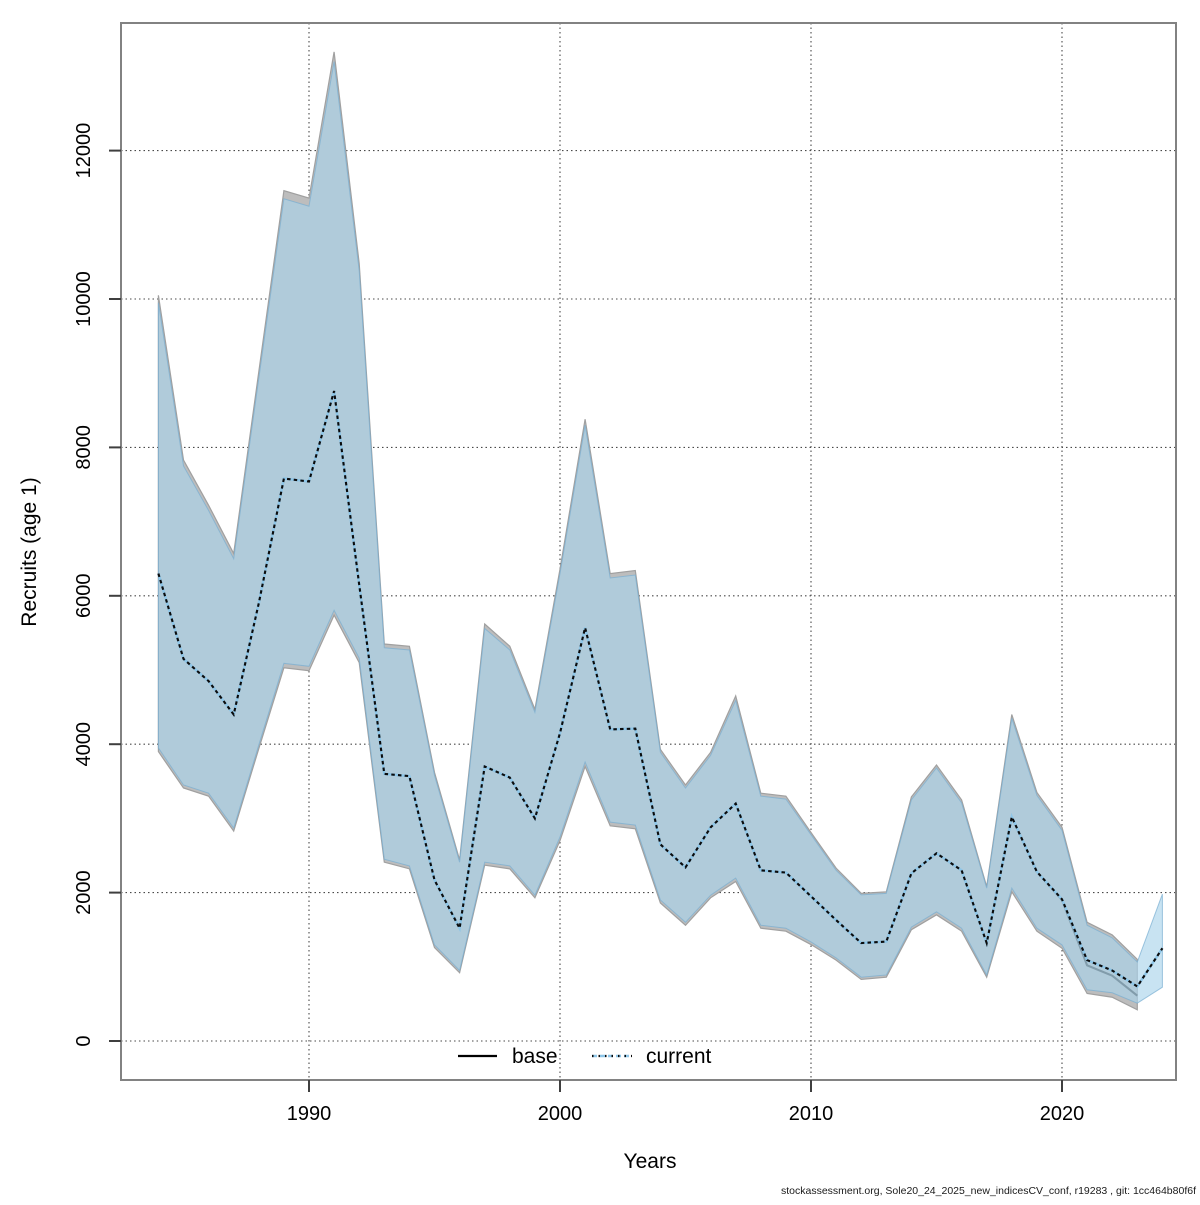 This screenshot has width=1200, height=1205. I want to click on x-axis-title: Years, so click(650, 1161).